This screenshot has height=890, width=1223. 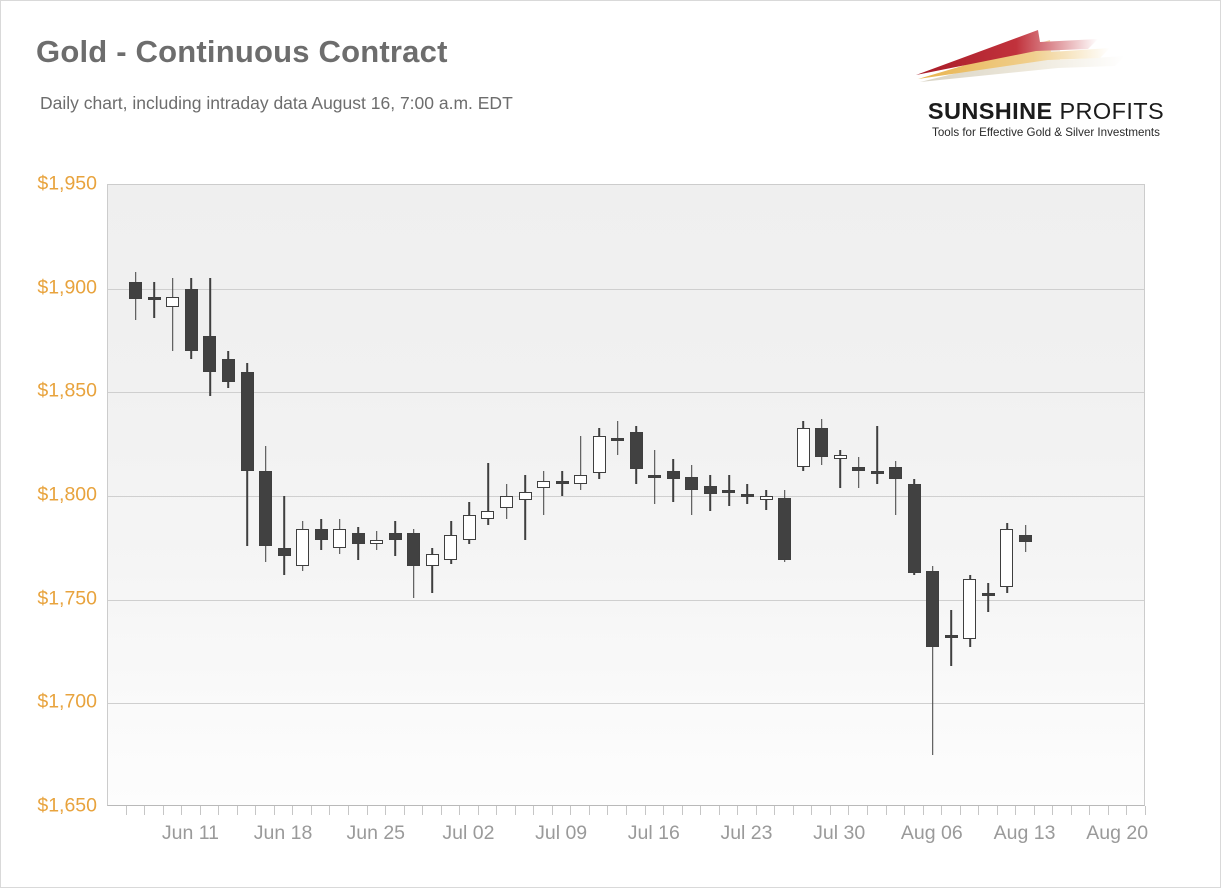 What do you see at coordinates (376, 833) in the screenshot?
I see `x-axis-label: Jun 25` at bounding box center [376, 833].